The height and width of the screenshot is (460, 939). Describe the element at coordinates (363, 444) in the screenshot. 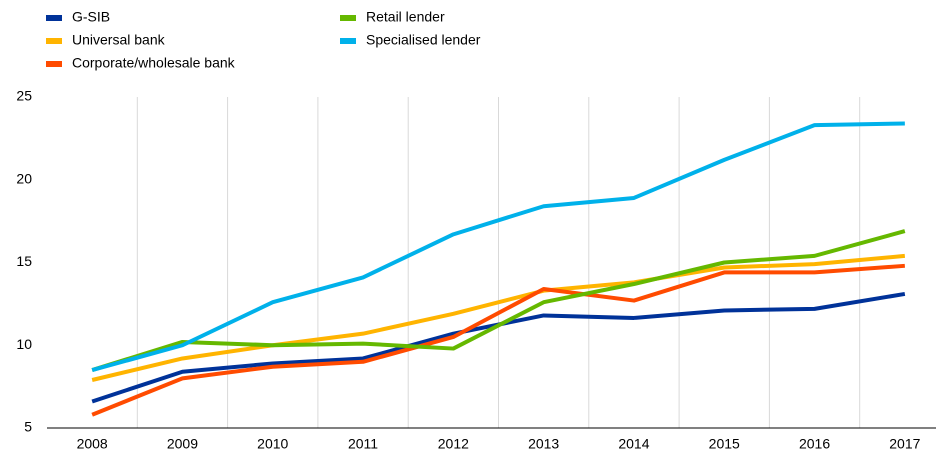

I see `x-tick-label: 2011` at that location.